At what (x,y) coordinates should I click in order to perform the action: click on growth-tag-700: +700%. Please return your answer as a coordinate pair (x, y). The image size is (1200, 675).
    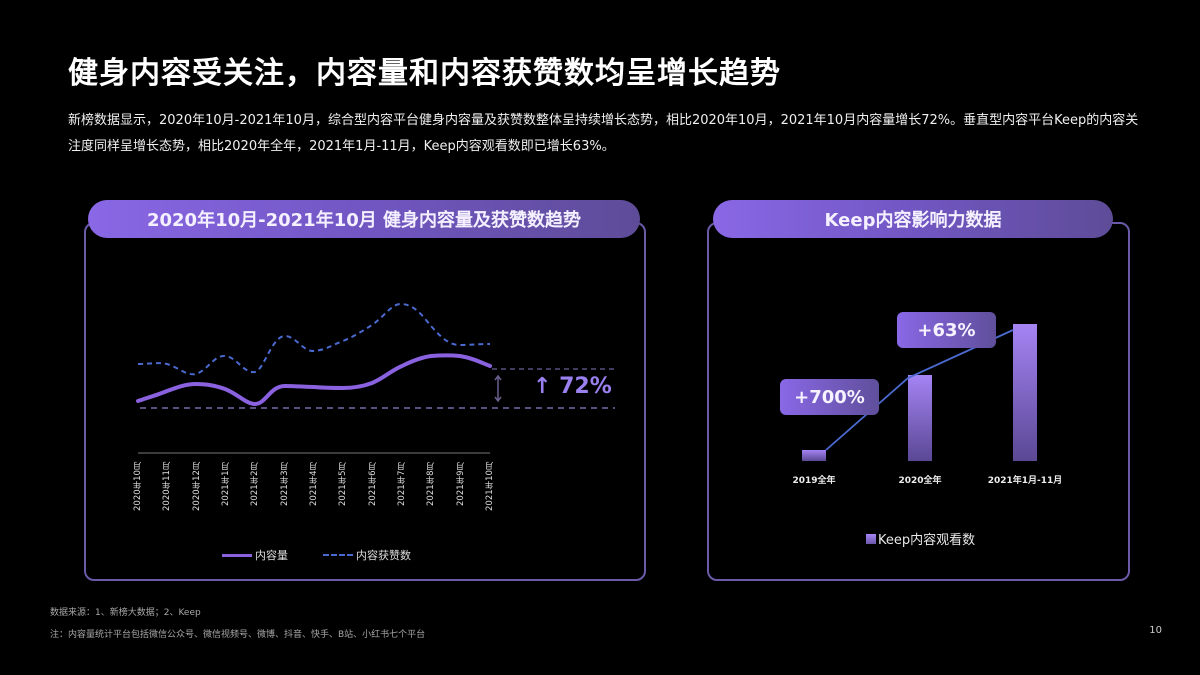
    Looking at the image, I should click on (829, 397).